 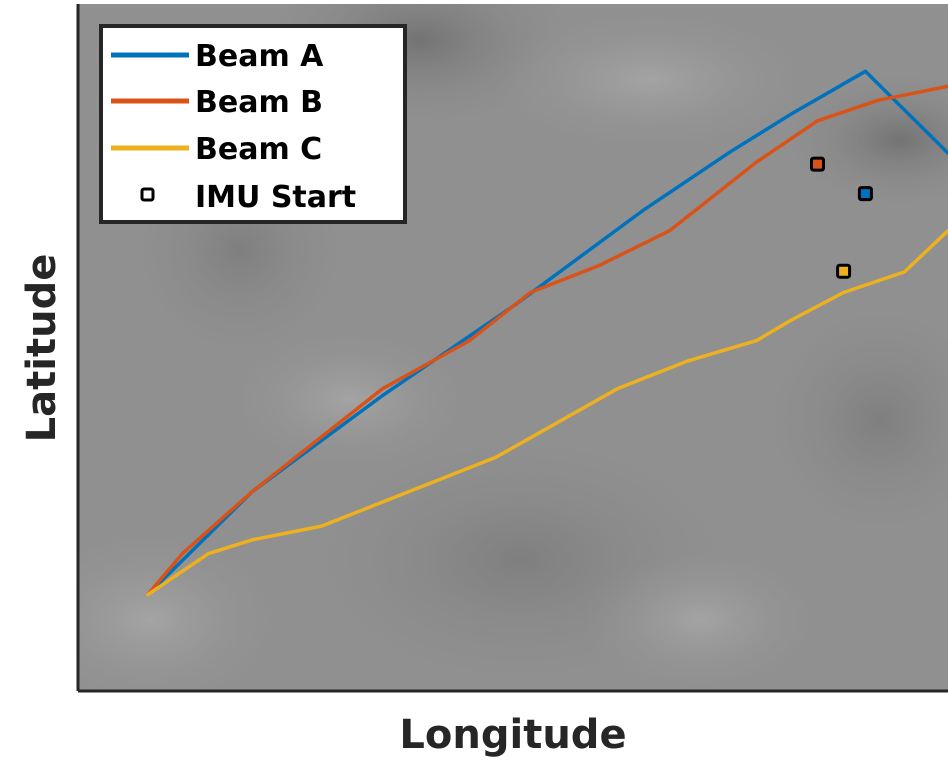 I want to click on x-axis-label: Longitude, so click(x=512, y=735).